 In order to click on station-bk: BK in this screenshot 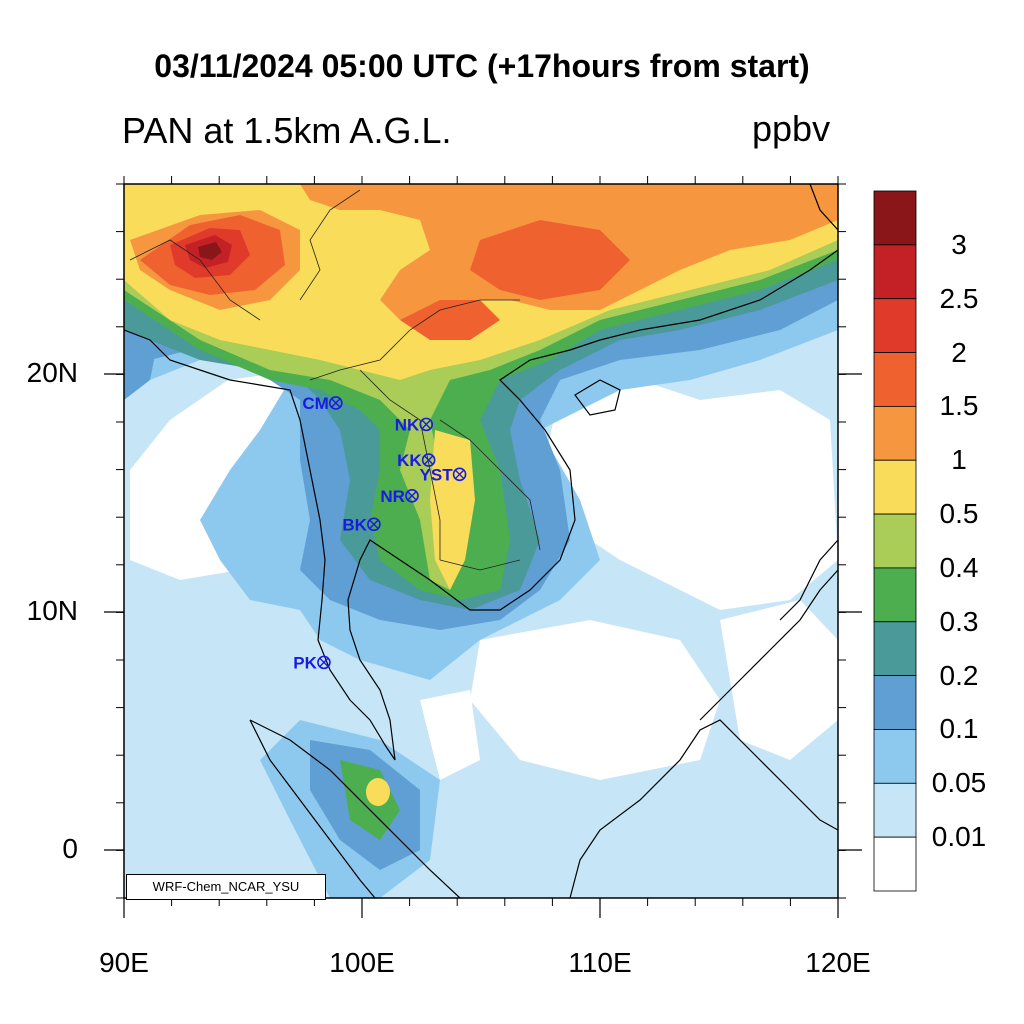, I will do `click(361, 524)`.